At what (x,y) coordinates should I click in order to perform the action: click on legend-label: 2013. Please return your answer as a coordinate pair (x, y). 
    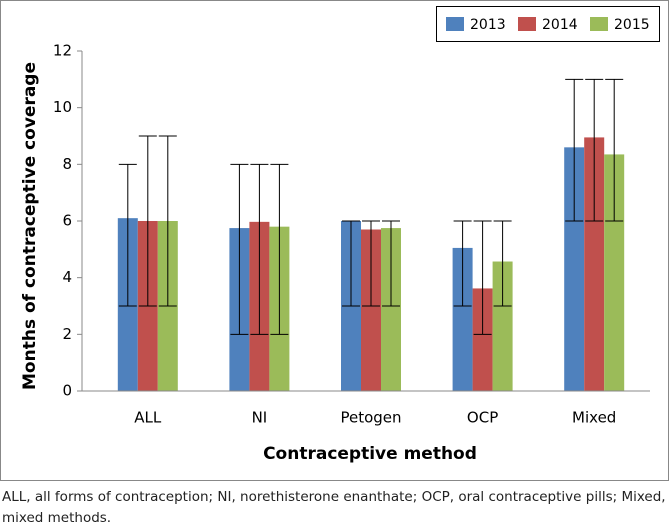
    Looking at the image, I should click on (488, 25).